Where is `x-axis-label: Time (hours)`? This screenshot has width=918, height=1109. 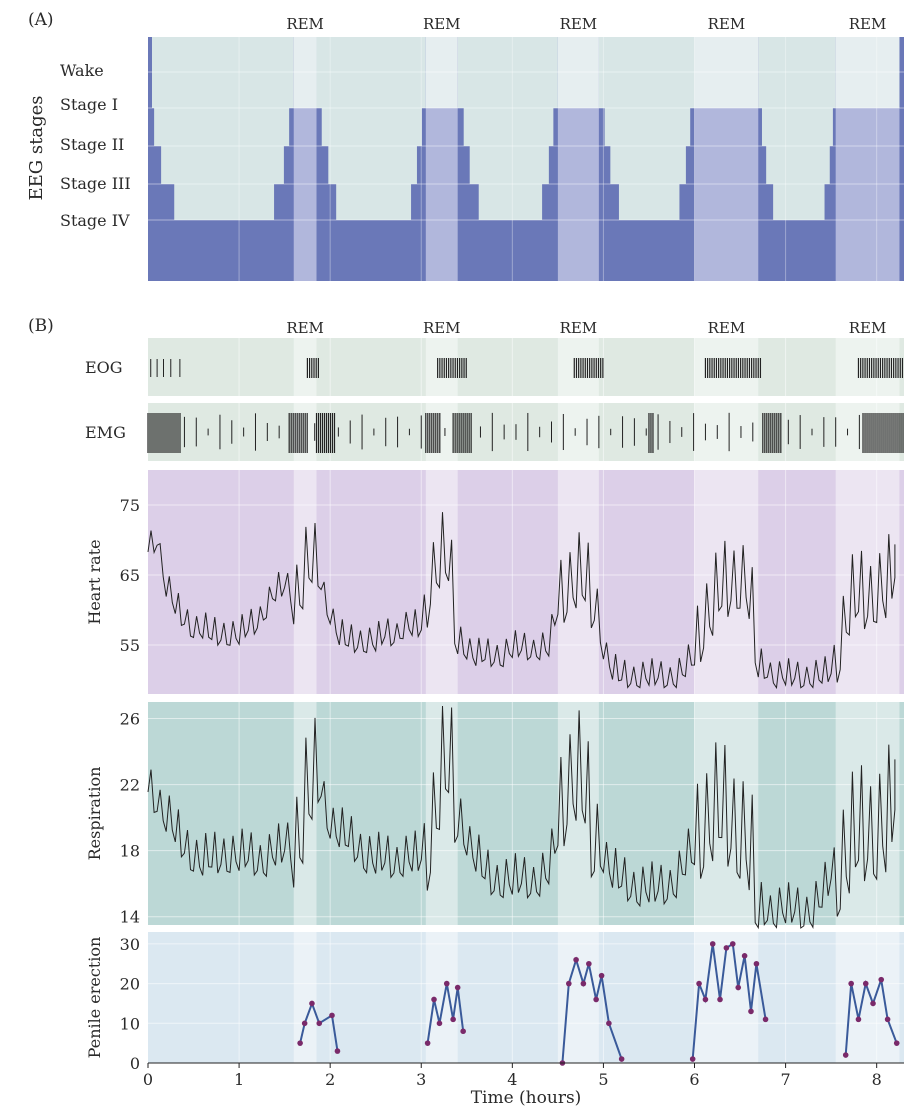
x-axis-label: Time (hours) is located at coordinates (526, 1098).